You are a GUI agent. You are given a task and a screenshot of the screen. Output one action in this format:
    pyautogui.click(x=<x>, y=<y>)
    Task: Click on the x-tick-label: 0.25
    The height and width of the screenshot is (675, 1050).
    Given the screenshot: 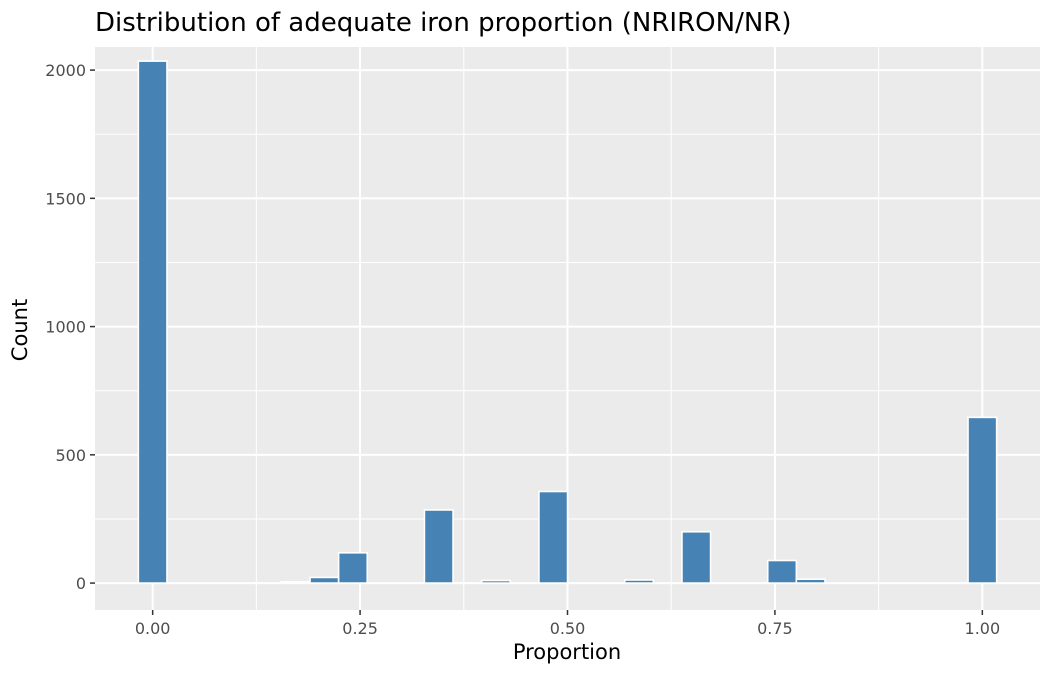 What is the action you would take?
    pyautogui.click(x=360, y=628)
    